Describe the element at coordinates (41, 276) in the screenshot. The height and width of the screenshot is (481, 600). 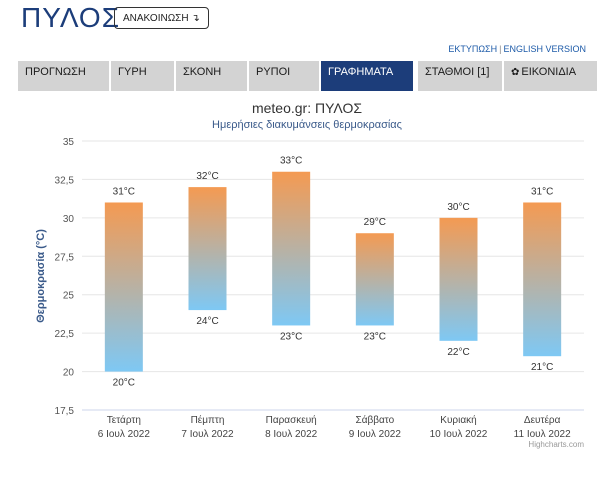
I see `y-axis-title: Θερμοκρασία (°C)` at that location.